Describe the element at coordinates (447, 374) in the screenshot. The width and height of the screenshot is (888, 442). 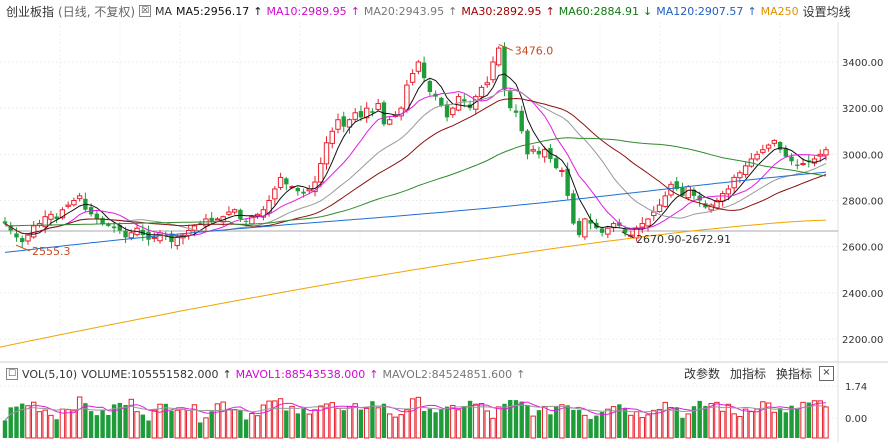
I see `mavol2-value: MAVOL2:84524851.600` at that location.